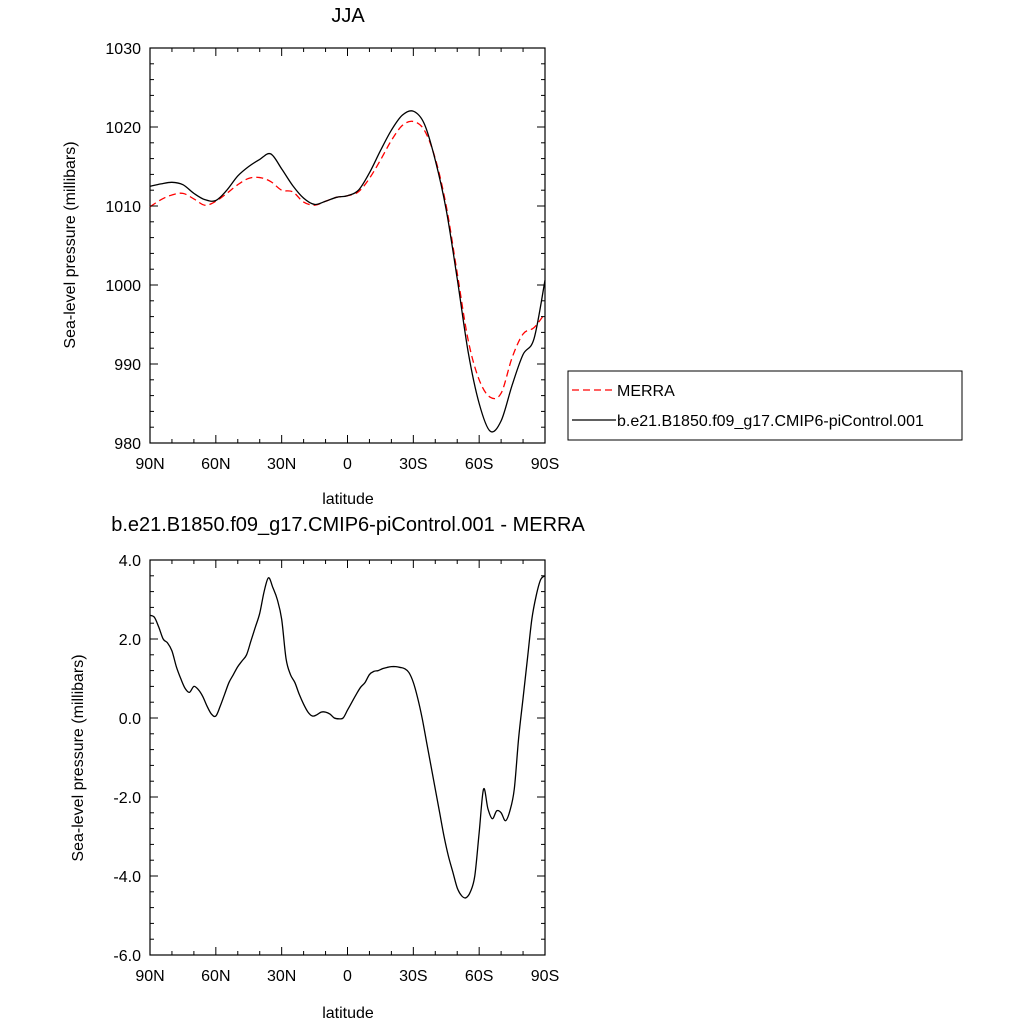  Describe the element at coordinates (127, 956) in the screenshot. I see `y-tick-label: -6.0` at that location.